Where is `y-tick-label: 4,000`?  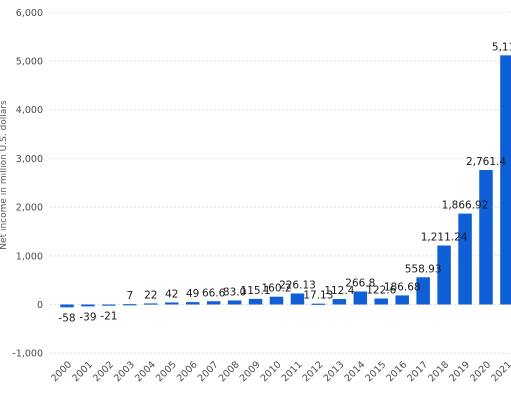 y-tick-label: 4,000 is located at coordinates (29, 110).